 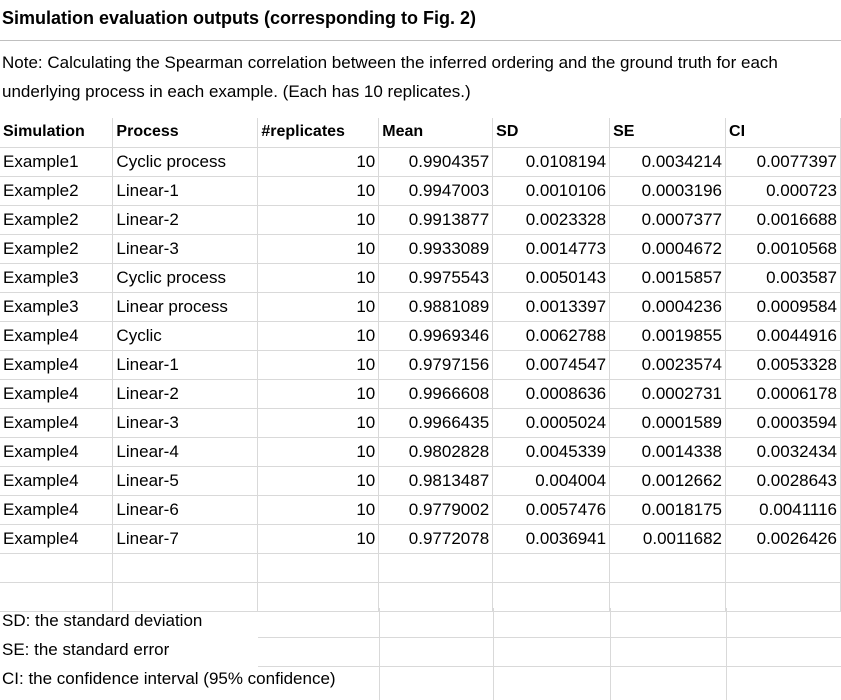 I want to click on header-mean: Mean, so click(x=436, y=133).